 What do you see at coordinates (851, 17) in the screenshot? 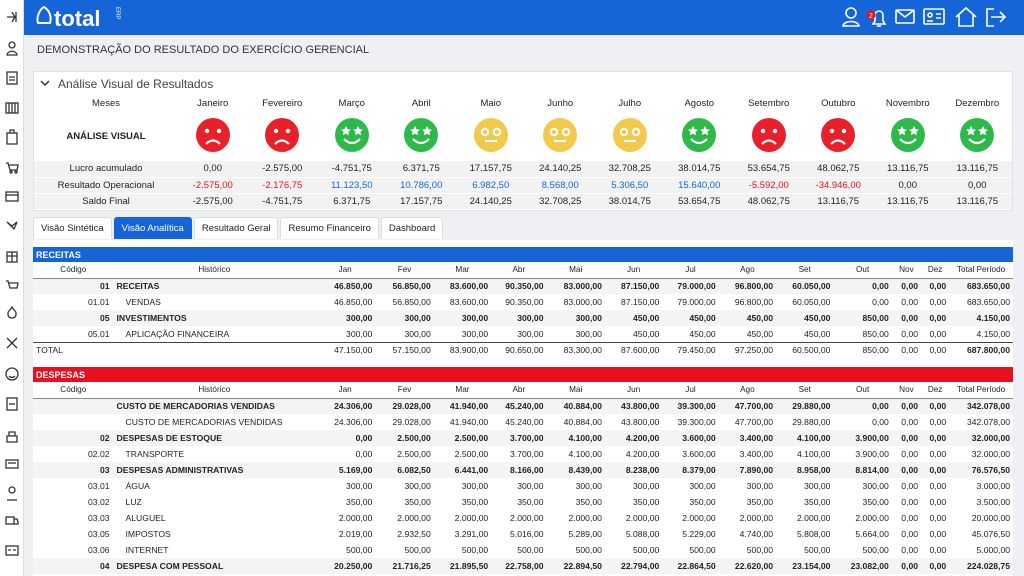
I see `user-icon` at bounding box center [851, 17].